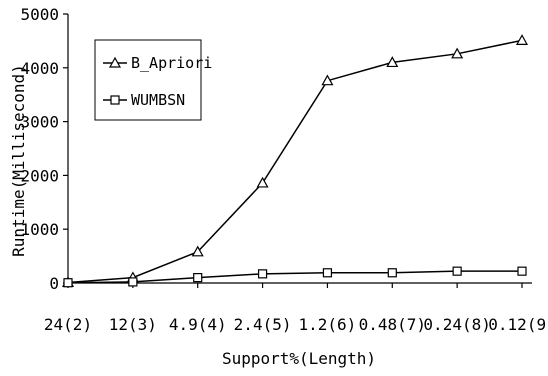  Describe the element at coordinates (133, 324) in the screenshot. I see `x-tick-label: 12(3)` at that location.